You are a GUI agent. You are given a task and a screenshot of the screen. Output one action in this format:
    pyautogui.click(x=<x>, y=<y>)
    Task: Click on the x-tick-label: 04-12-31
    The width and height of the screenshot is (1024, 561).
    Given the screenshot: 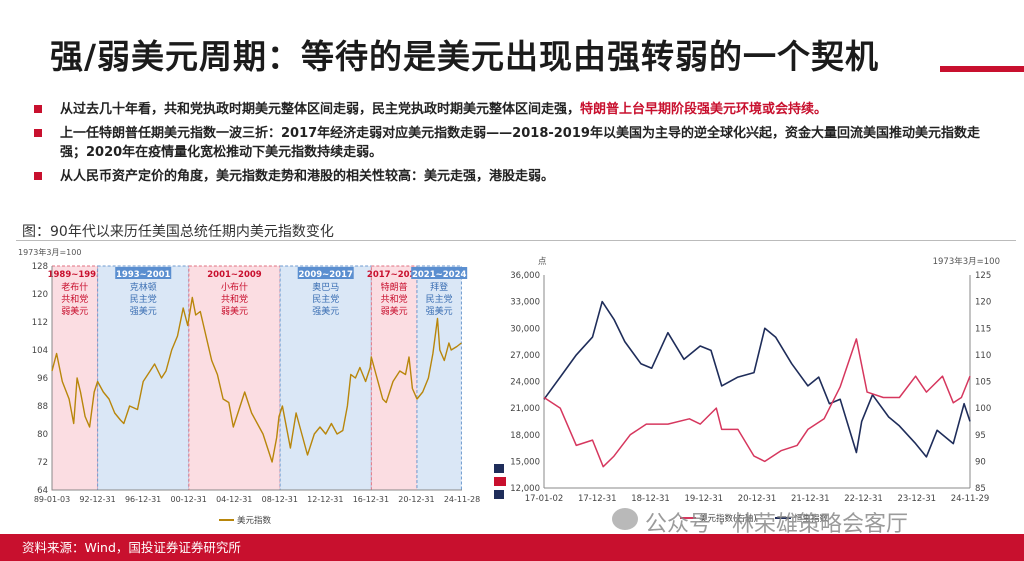 What is the action you would take?
    pyautogui.click(x=234, y=499)
    